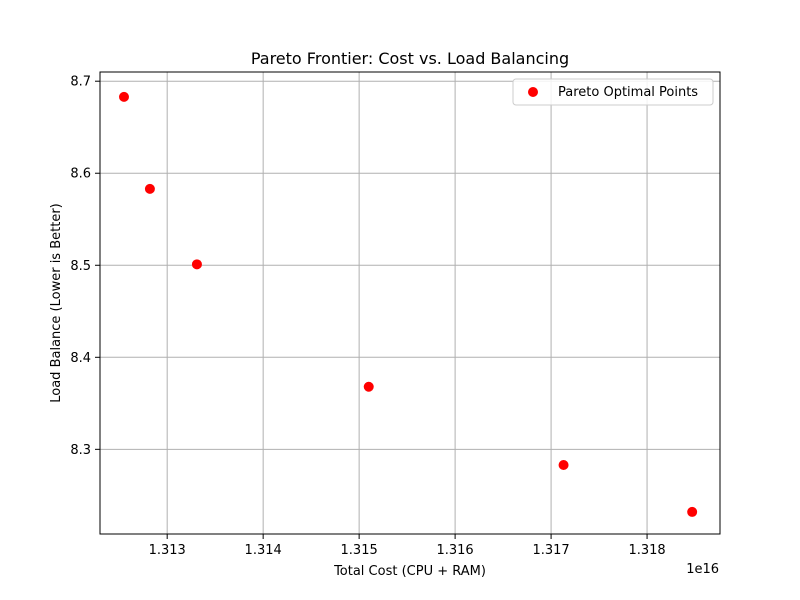 The width and height of the screenshot is (800, 600). I want to click on y-tick-label: 8.7, so click(80, 82).